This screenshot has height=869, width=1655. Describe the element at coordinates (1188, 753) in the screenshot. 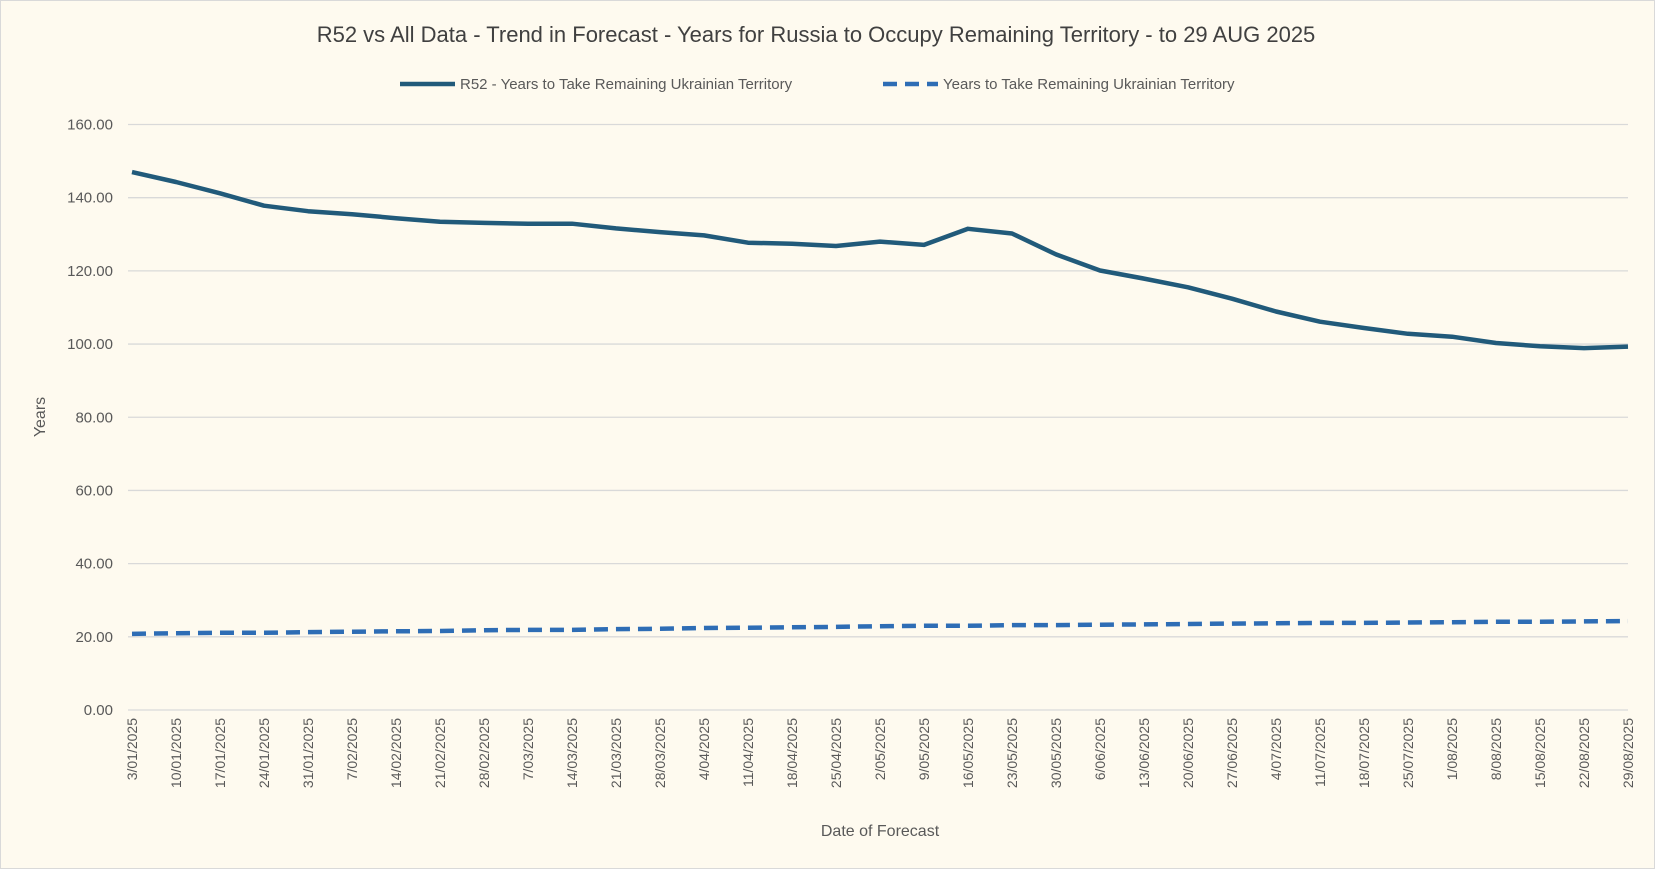

I see `x-tick-label: 20/06/2025` at that location.